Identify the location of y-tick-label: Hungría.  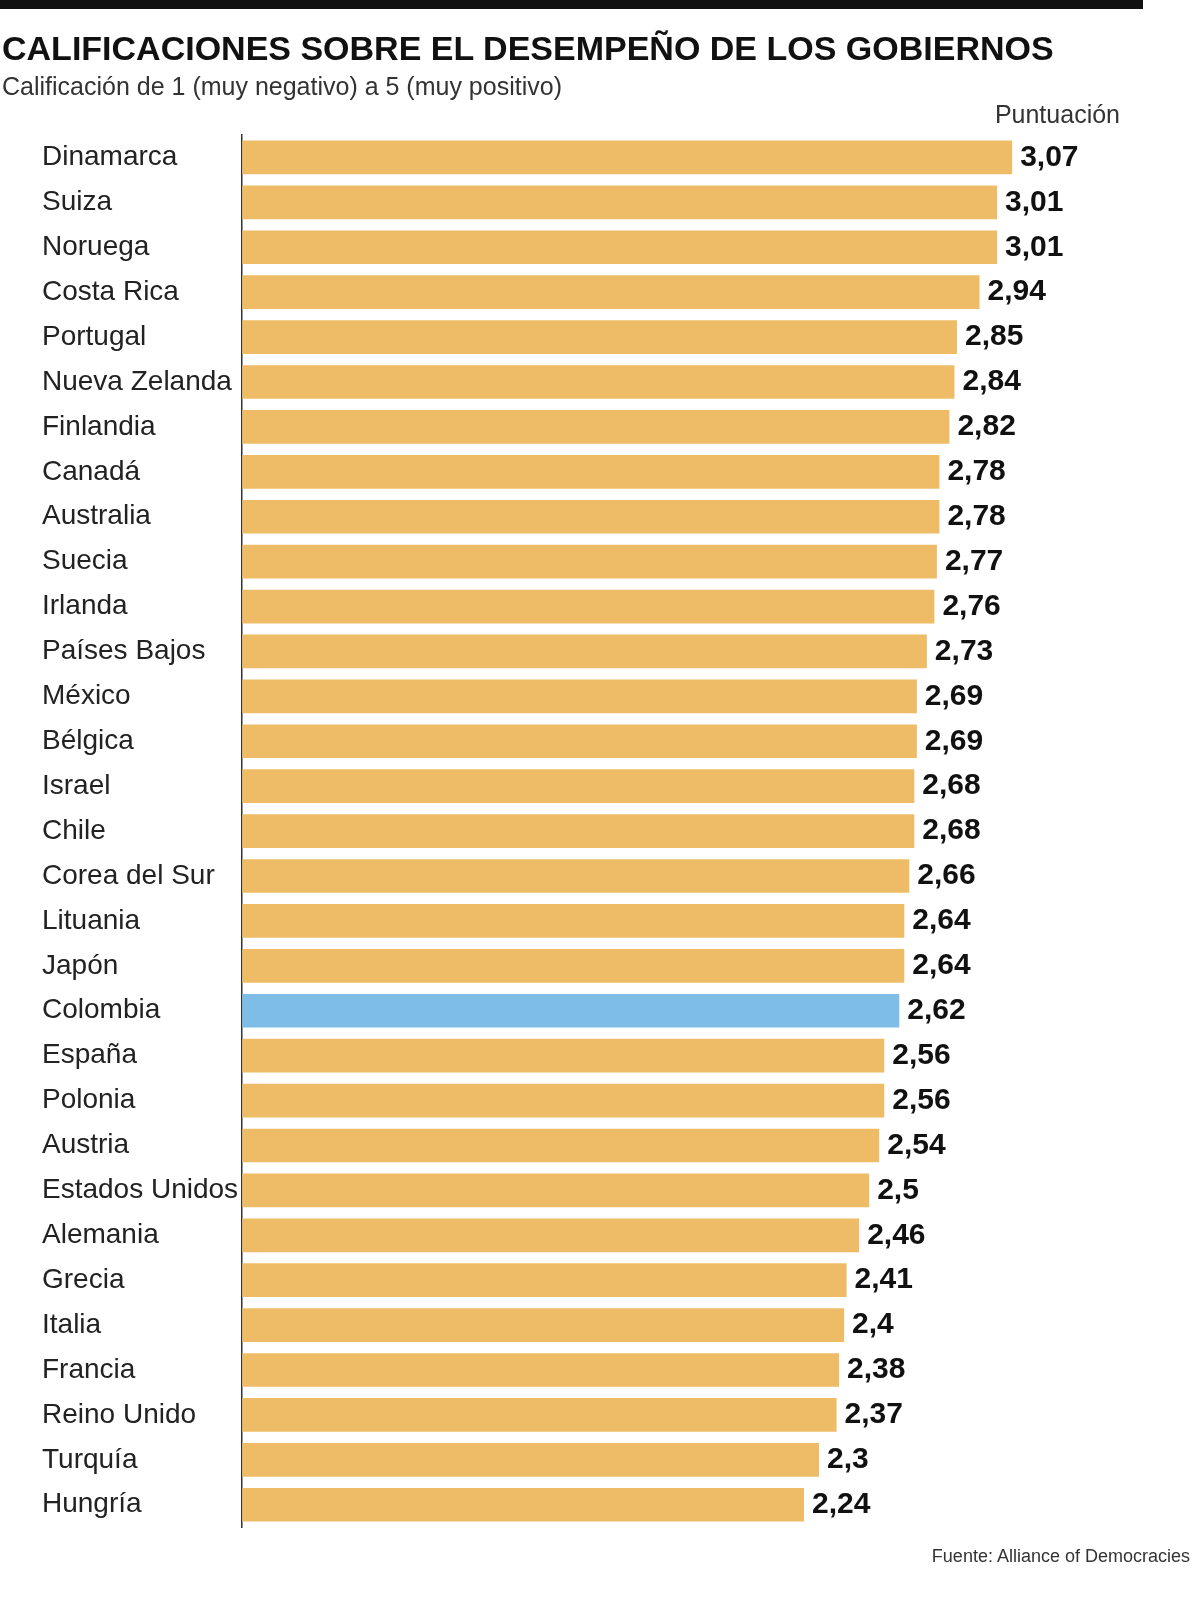
(92, 1503).